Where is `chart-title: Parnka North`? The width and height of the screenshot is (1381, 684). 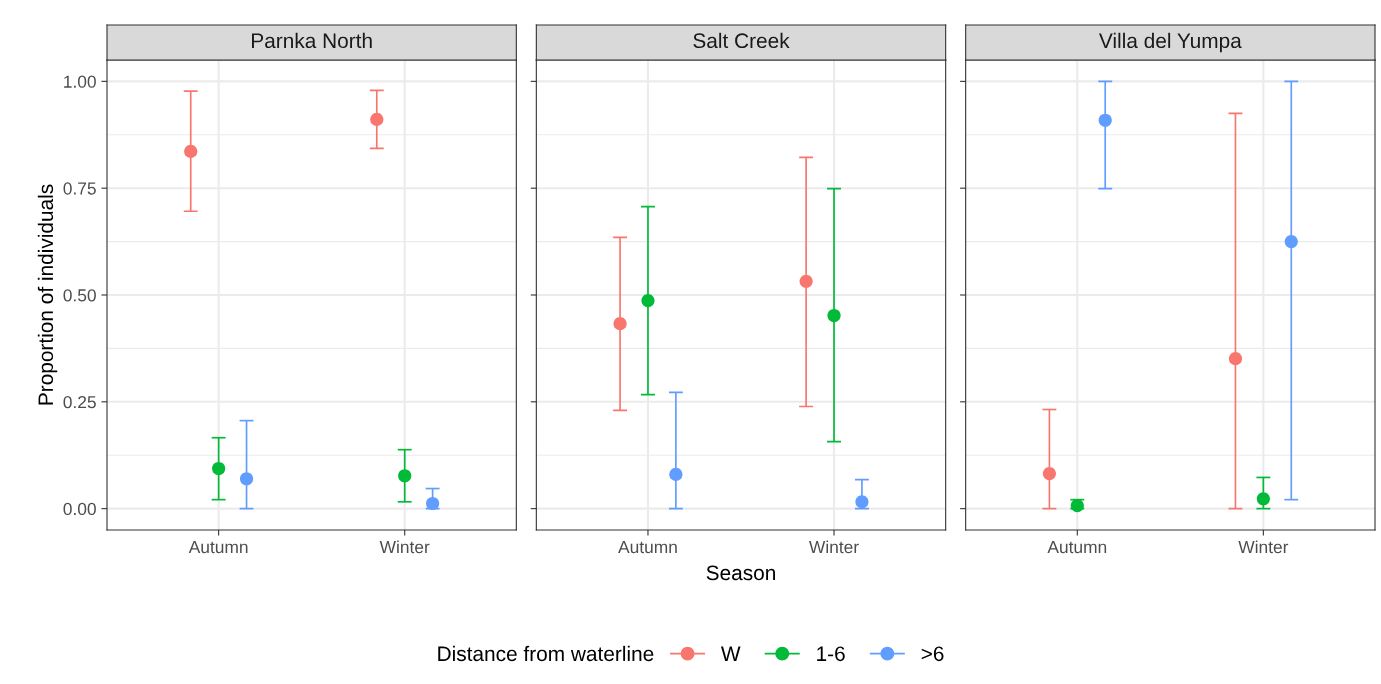
chart-title: Parnka North is located at coordinates (312, 40).